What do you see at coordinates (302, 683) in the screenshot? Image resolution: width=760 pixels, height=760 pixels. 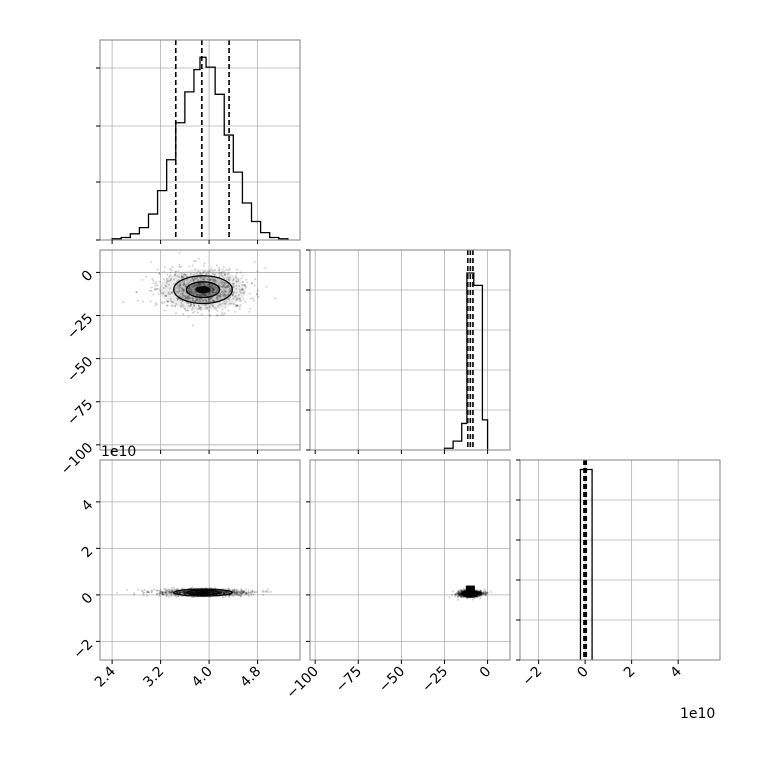 I see `x-tick-label: −100` at bounding box center [302, 683].